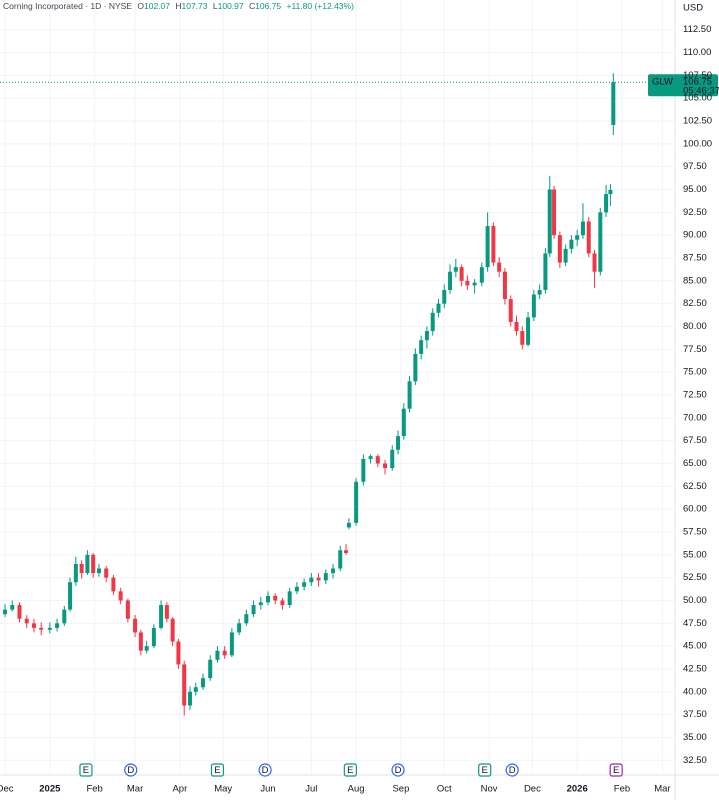 This screenshot has height=805, width=719. What do you see at coordinates (695, 509) in the screenshot?
I see `y-tick-label: 60.00` at bounding box center [695, 509].